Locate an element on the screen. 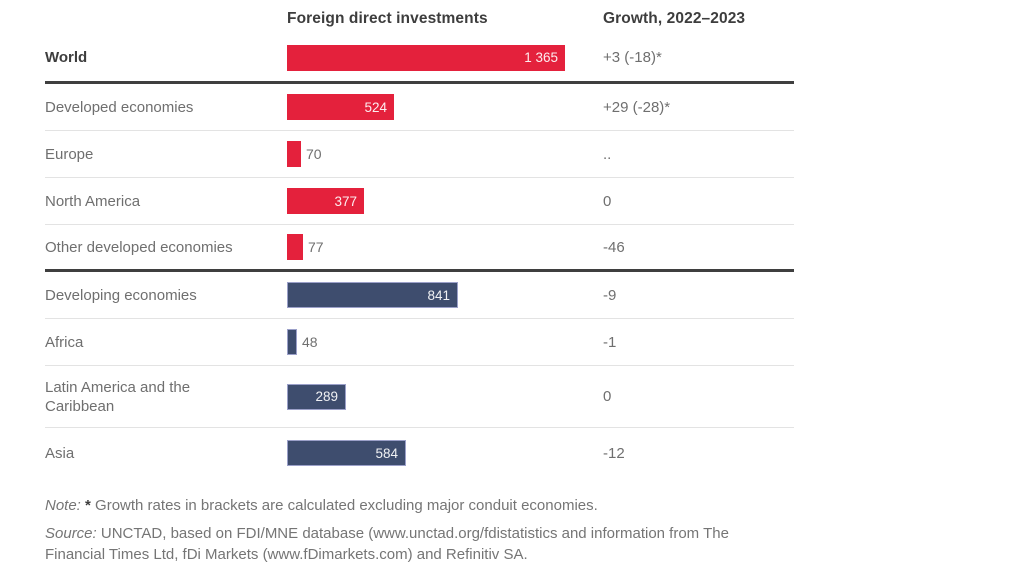  growth-value: -46 is located at coordinates (614, 247).